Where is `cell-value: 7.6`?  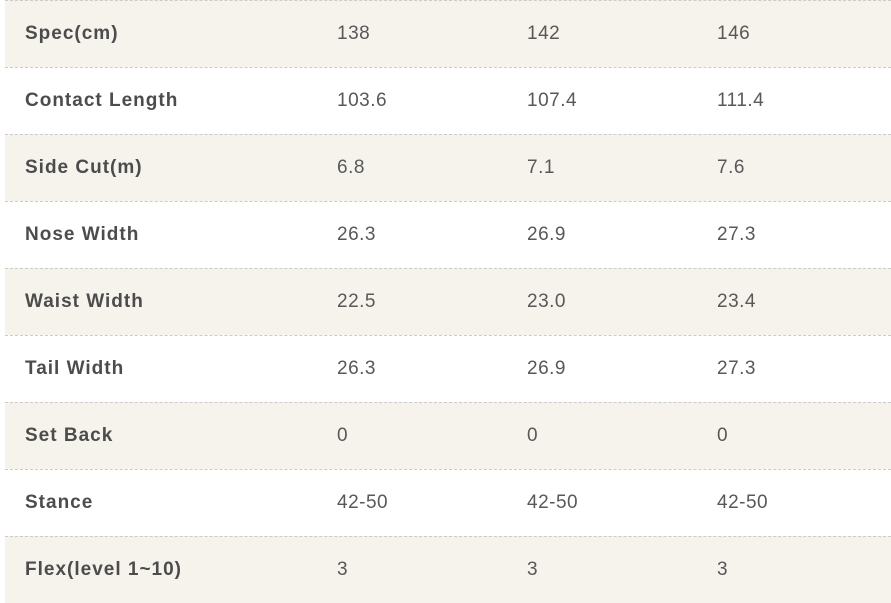
cell-value: 7.6 is located at coordinates (731, 167).